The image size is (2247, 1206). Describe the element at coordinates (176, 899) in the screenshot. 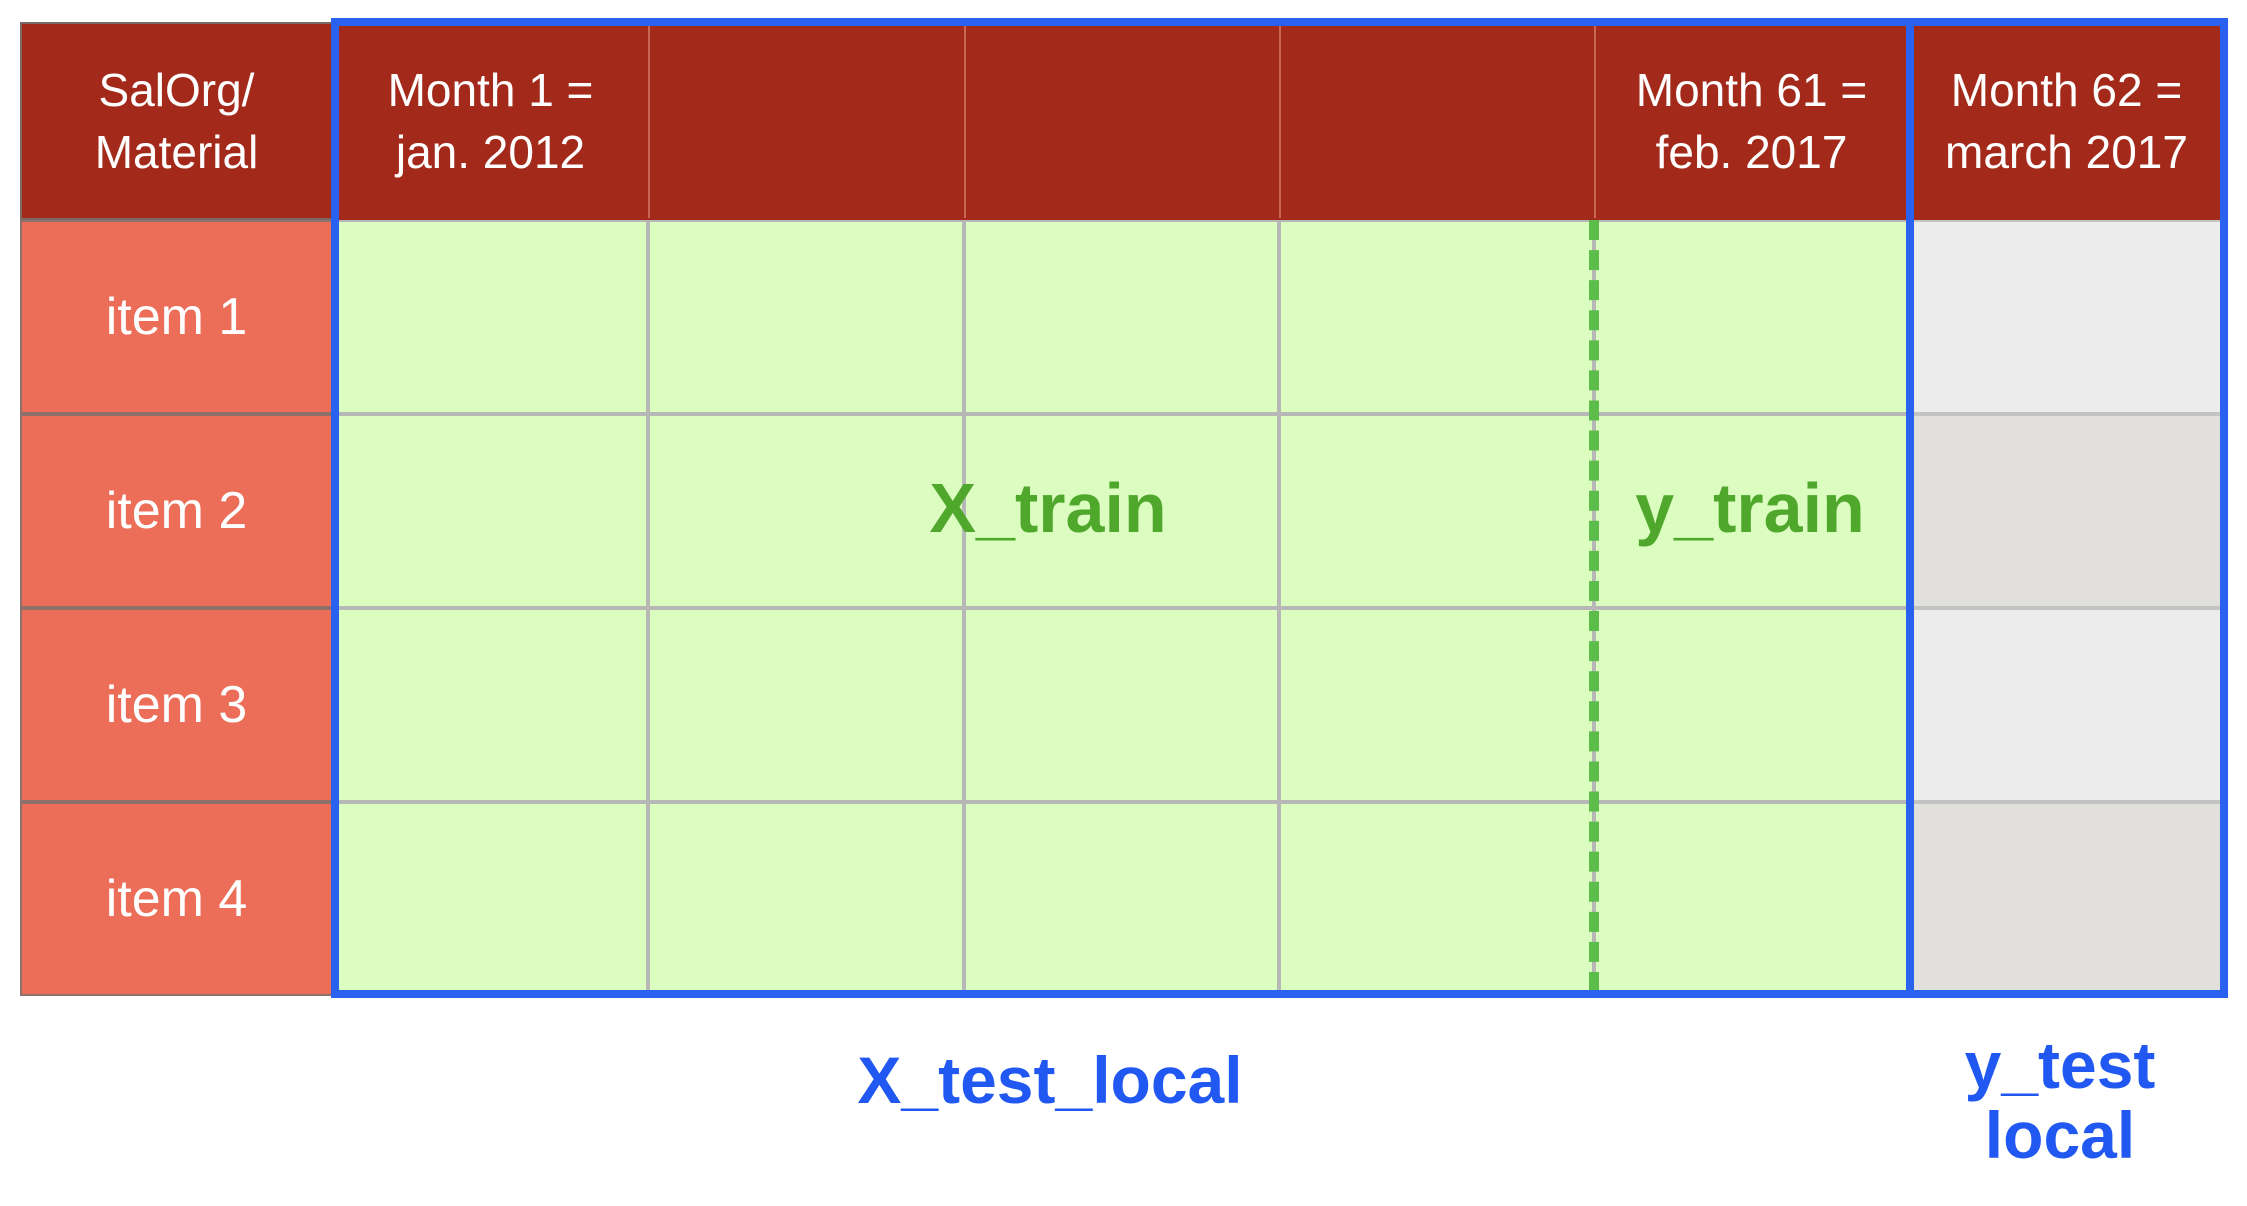

I see `row-label-item-4: item 4` at that location.